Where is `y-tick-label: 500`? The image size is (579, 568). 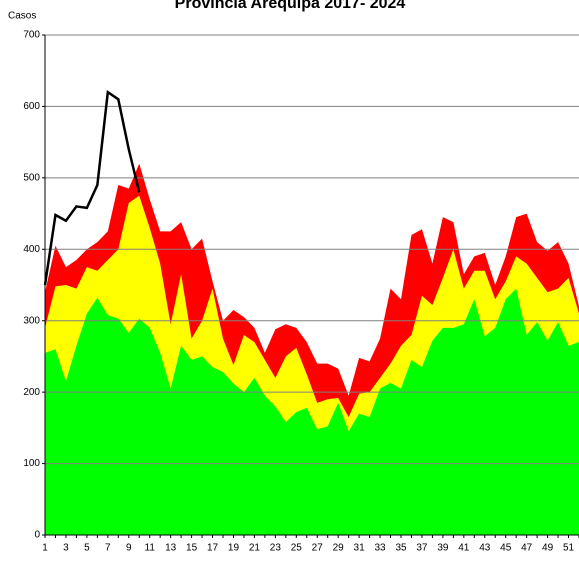 y-tick-label: 500 is located at coordinates (31, 177).